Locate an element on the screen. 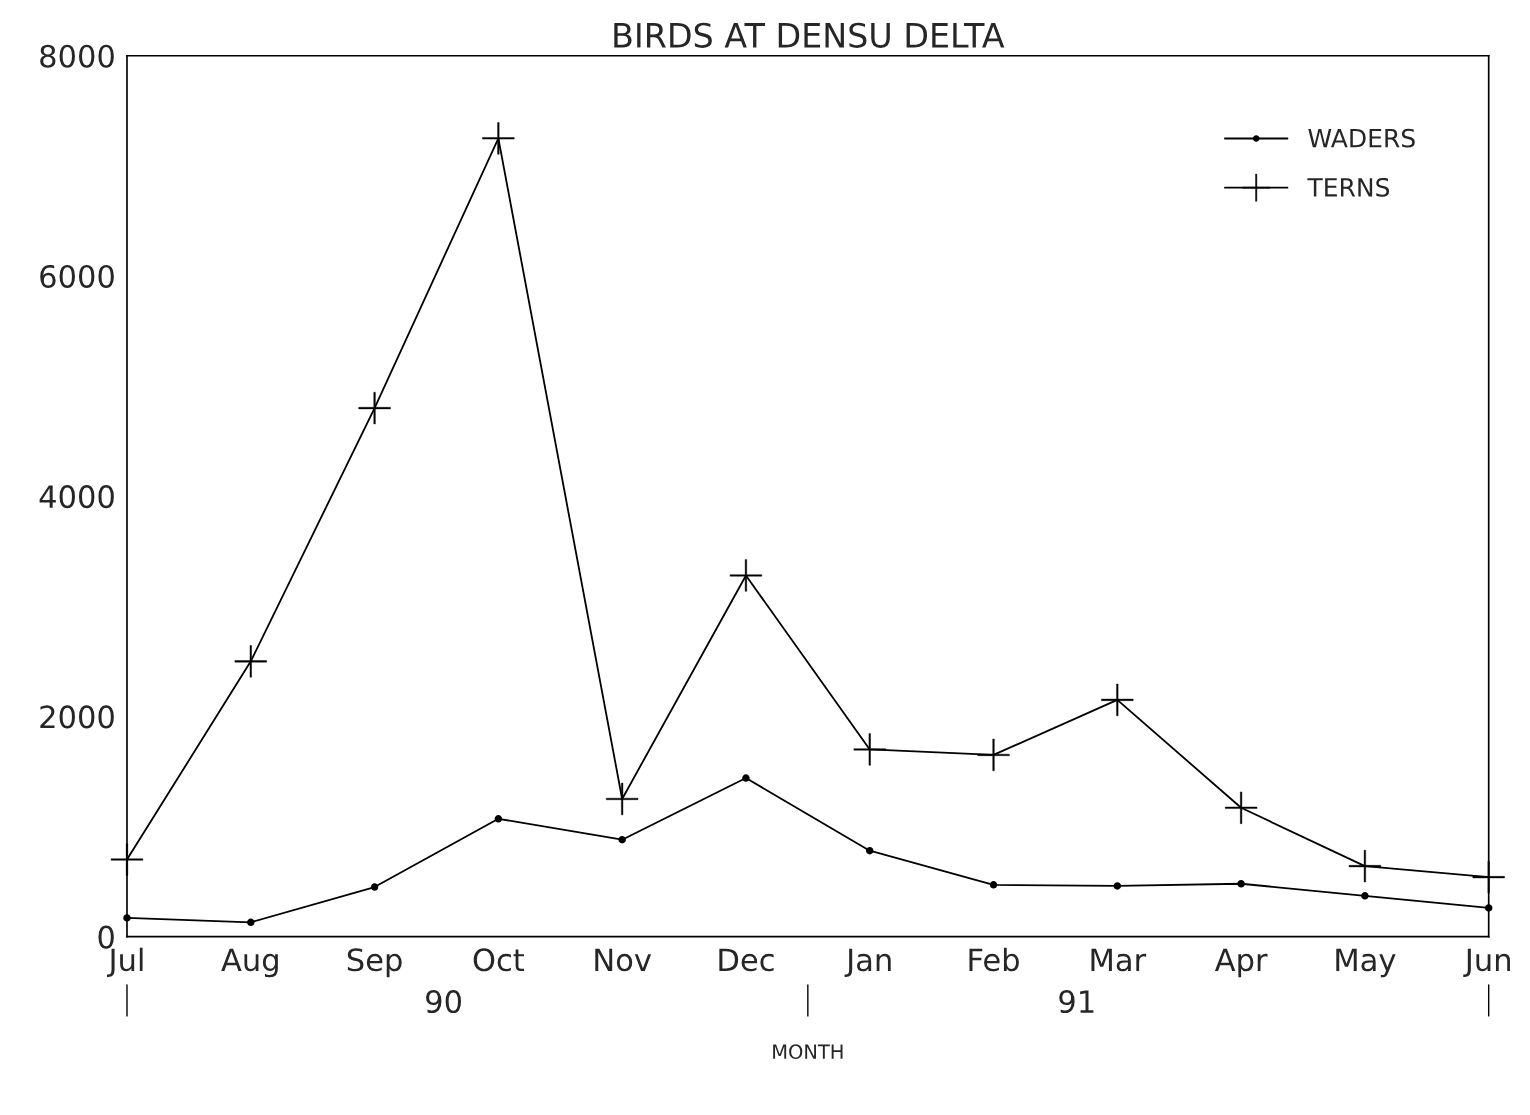  text: 90 is located at coordinates (443, 1001).